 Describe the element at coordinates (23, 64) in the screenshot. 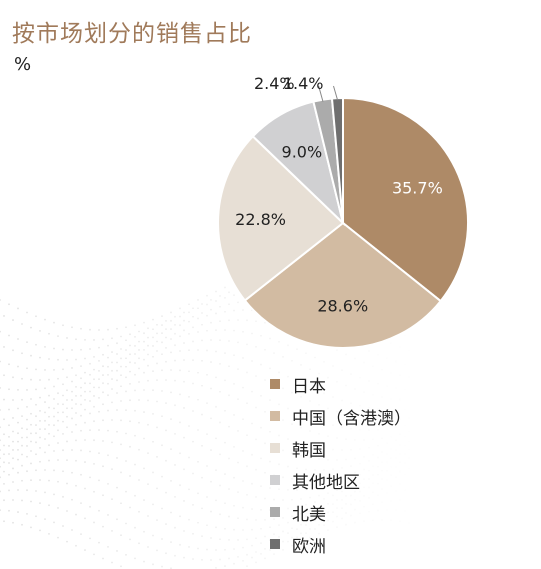

I see `unit-label: %` at that location.